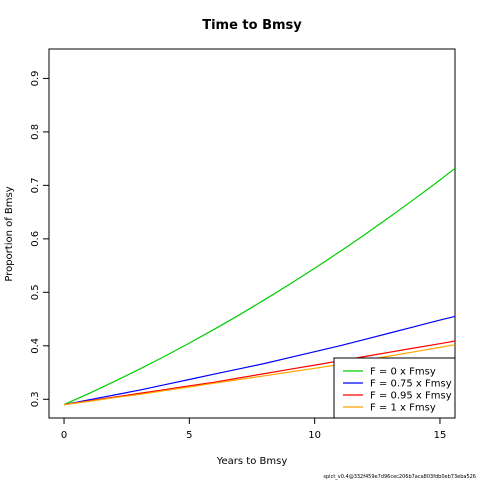 This screenshot has height=480, width=480. Describe the element at coordinates (411, 396) in the screenshot. I see `legend-label-2: F = 0.95 x Fmsy` at that location.